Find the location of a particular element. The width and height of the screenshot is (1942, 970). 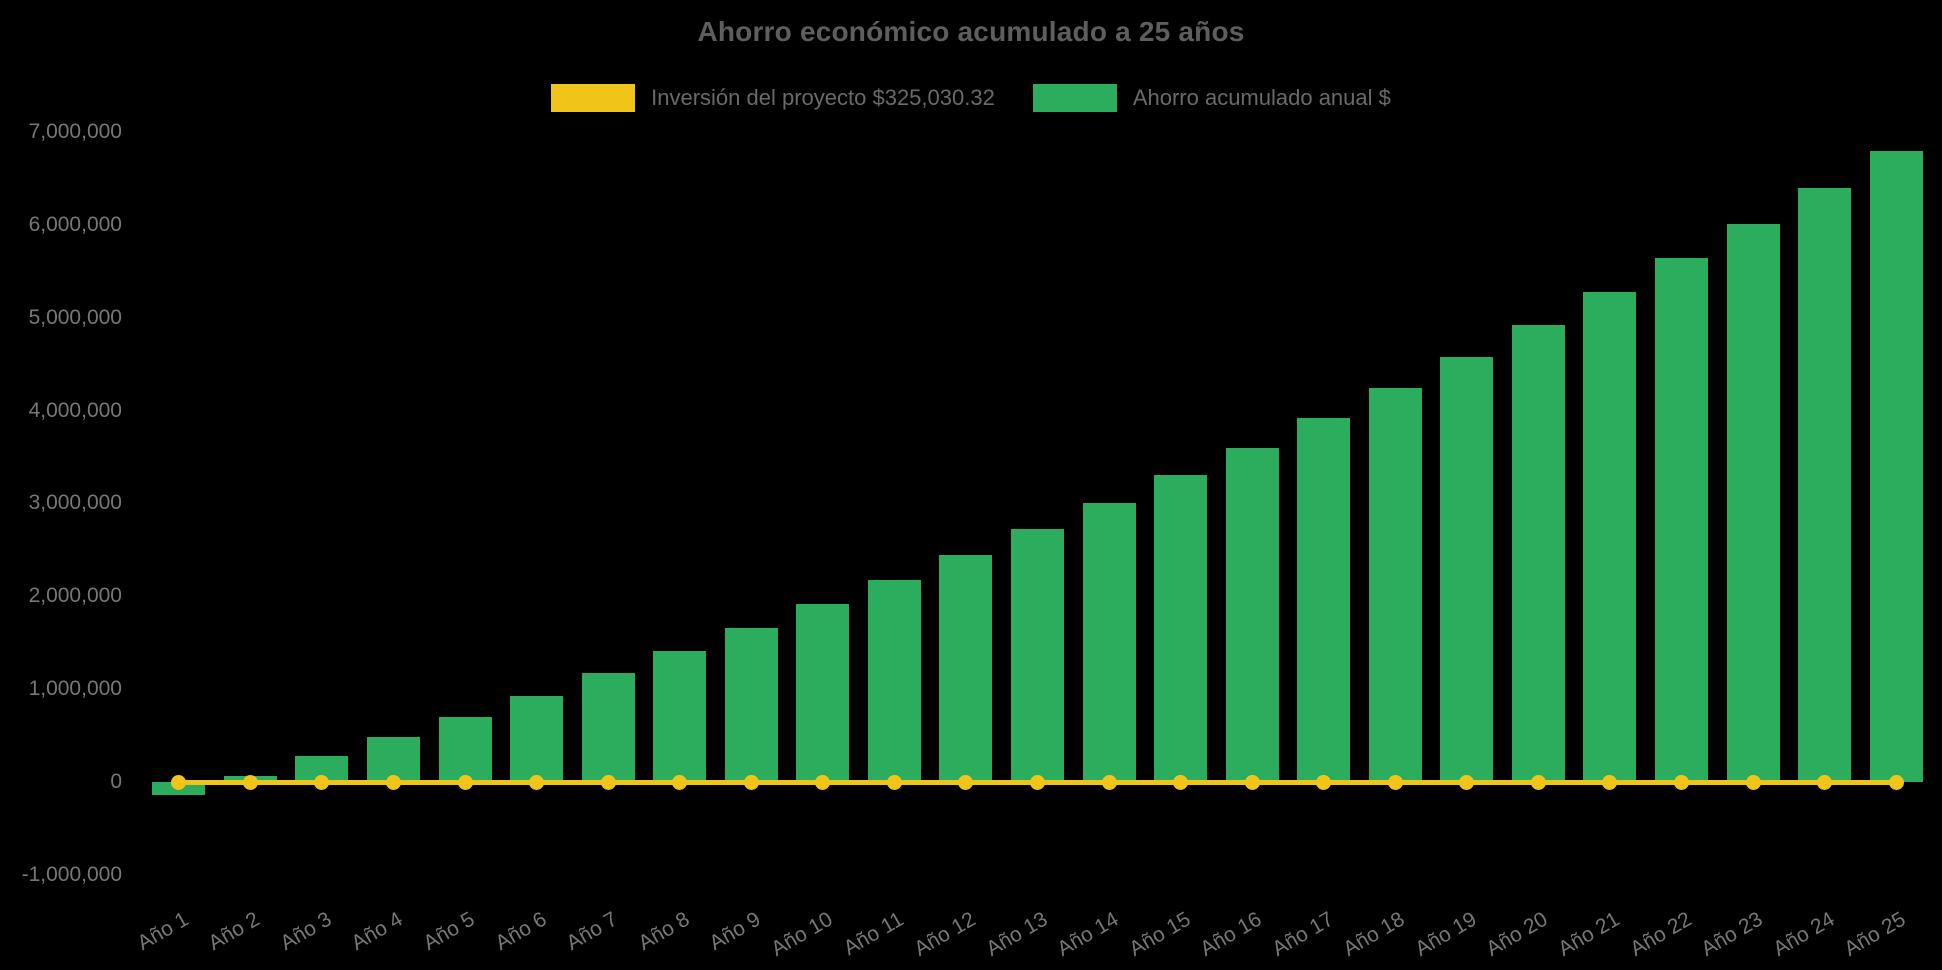

y-axis-tick-label: 5,000,000 is located at coordinates (75, 317).